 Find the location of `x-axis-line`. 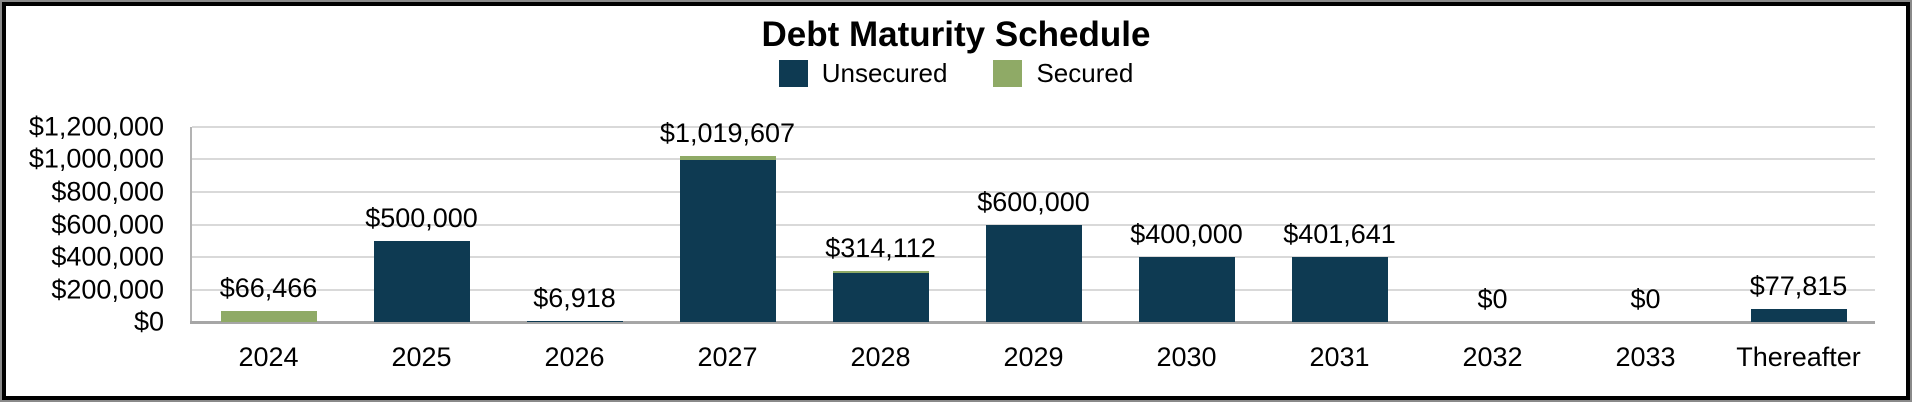

x-axis-line is located at coordinates (1032, 322).